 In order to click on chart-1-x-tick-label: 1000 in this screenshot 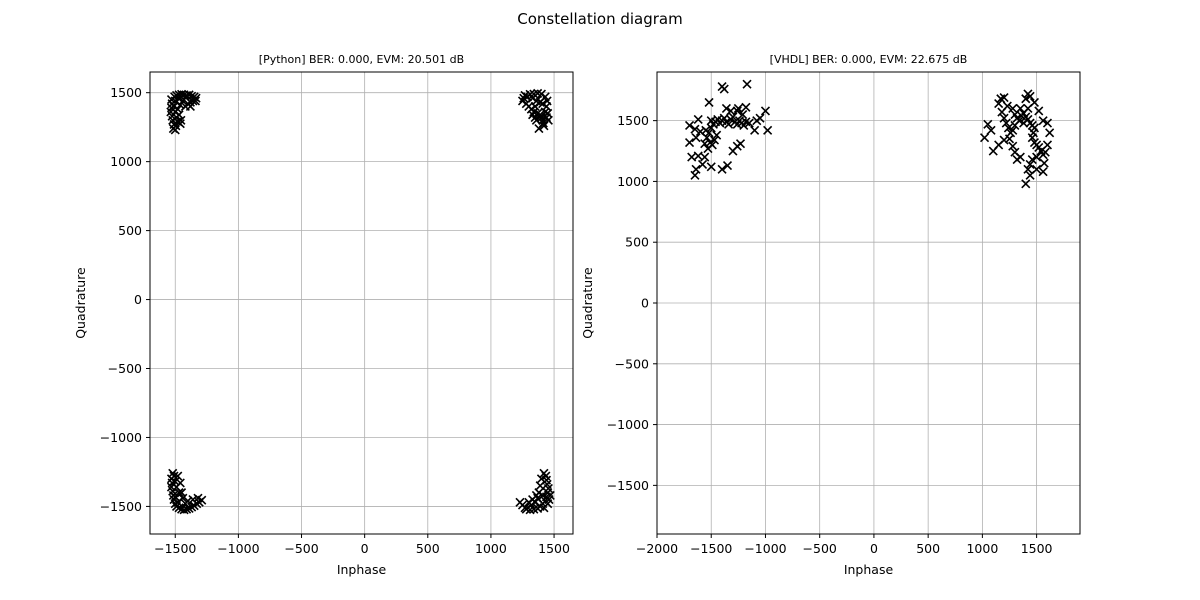, I will do `click(982, 548)`.